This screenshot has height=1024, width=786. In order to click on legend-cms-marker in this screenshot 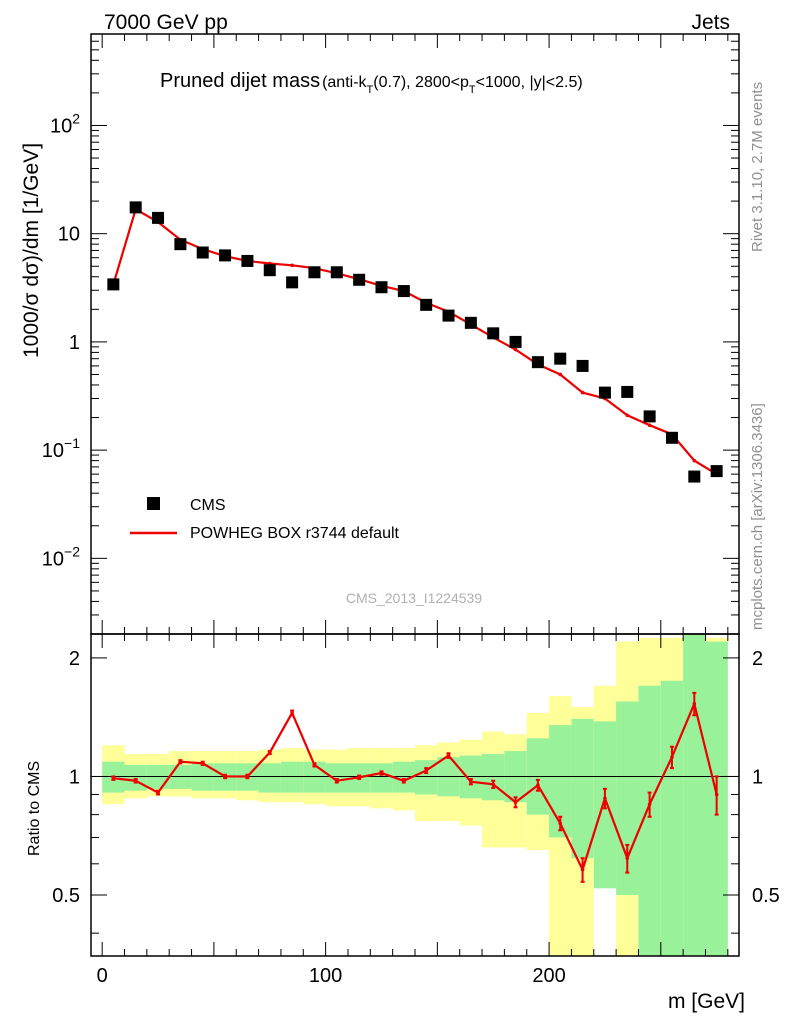, I will do `click(153, 503)`.